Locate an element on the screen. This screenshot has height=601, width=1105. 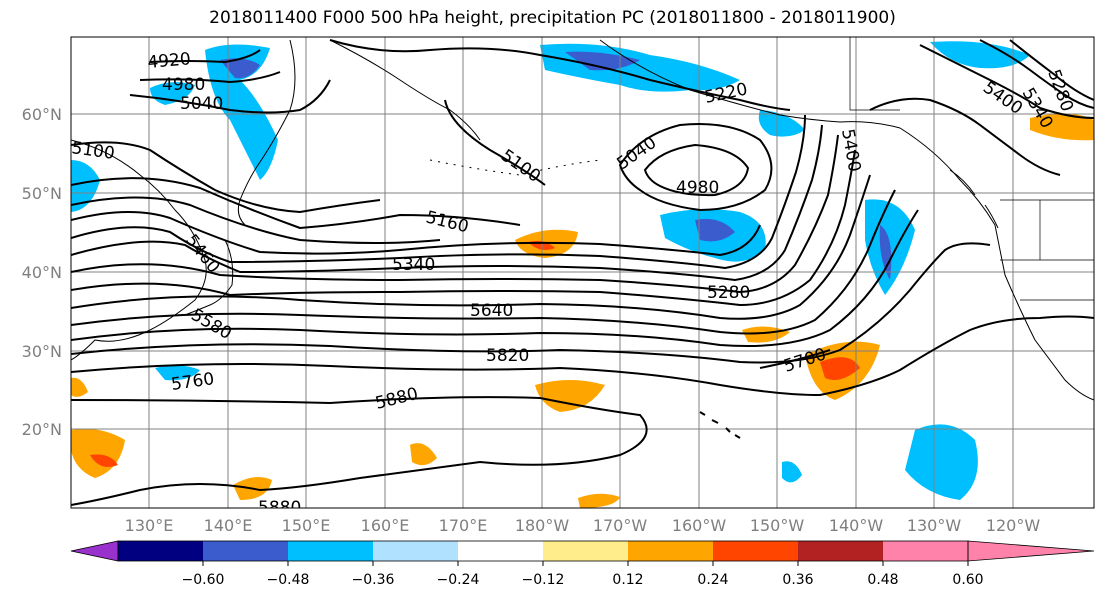
contour-5400-ne is located at coordinates (1051, 70).